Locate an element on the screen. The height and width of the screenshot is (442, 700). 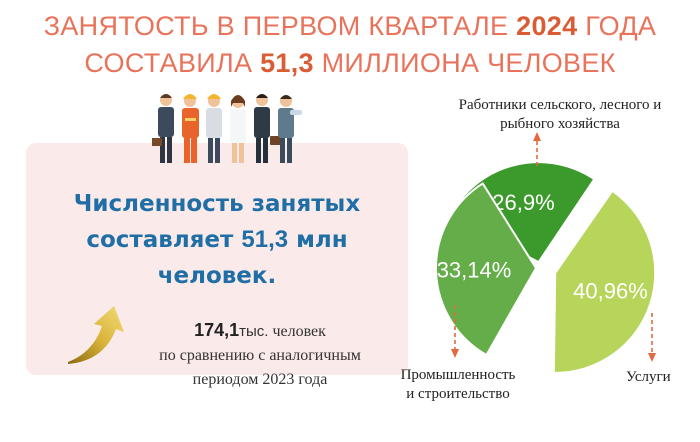
label-industry-line-2: и строительство is located at coordinates (458, 394).